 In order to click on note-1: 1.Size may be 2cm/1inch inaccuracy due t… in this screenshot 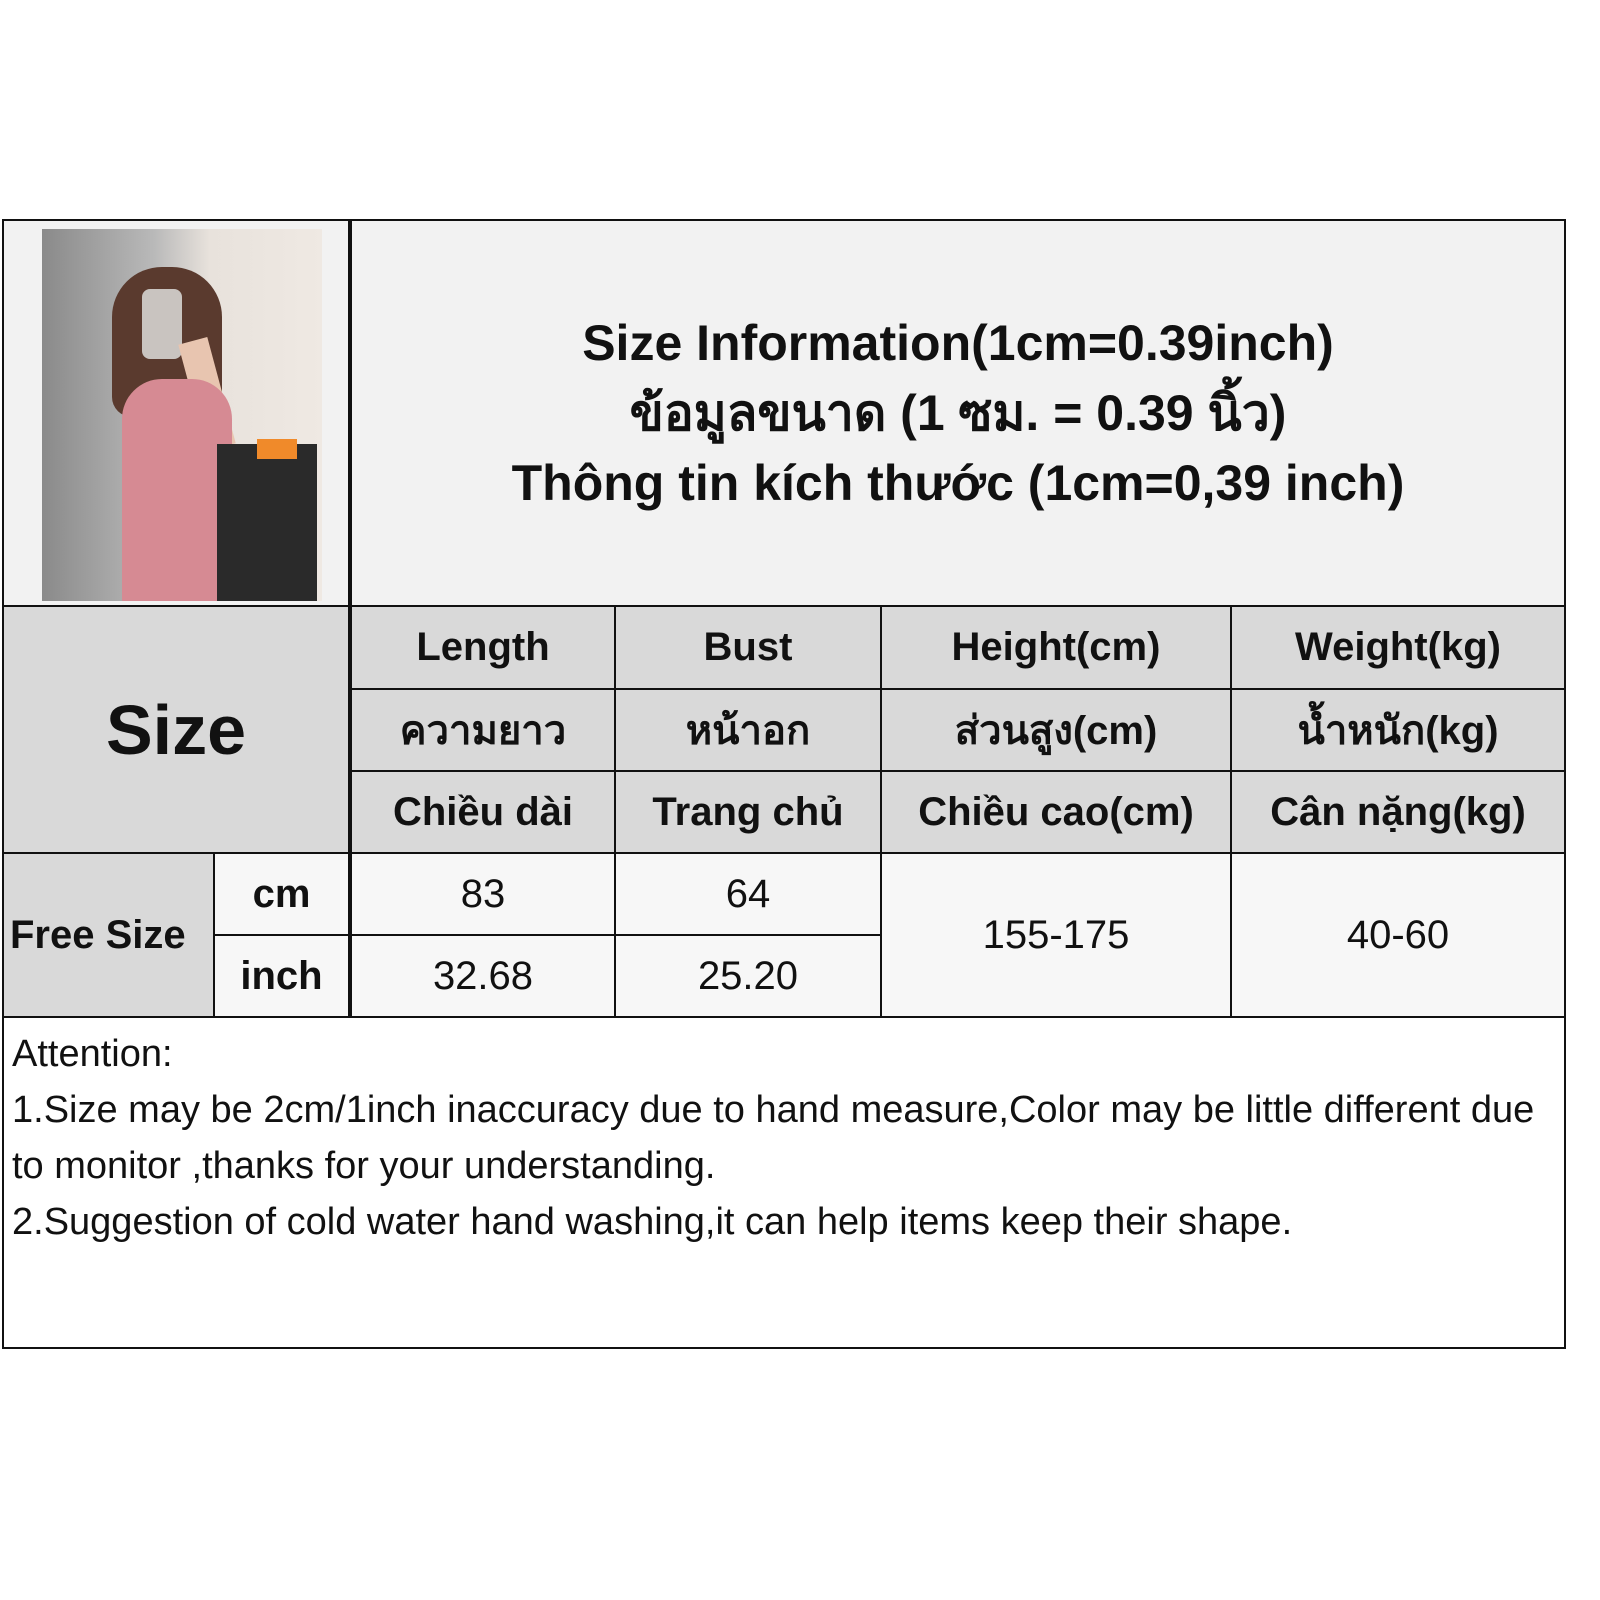, I will do `click(773, 1138)`.